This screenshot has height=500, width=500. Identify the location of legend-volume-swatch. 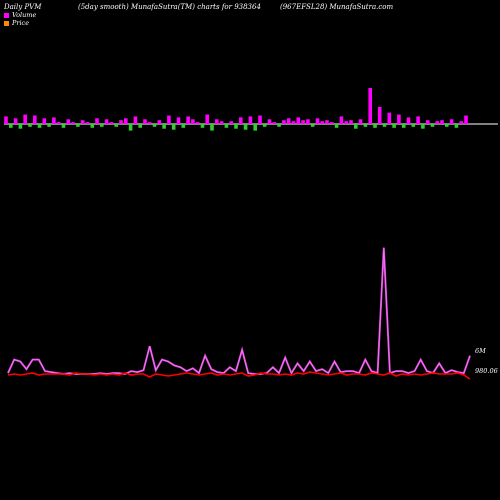
(6, 15).